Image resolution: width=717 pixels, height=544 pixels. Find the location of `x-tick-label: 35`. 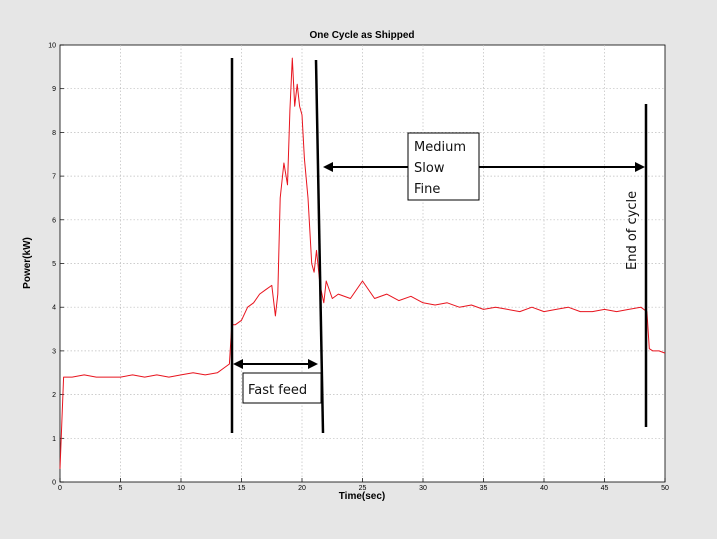

x-tick-label: 35 is located at coordinates (484, 488).